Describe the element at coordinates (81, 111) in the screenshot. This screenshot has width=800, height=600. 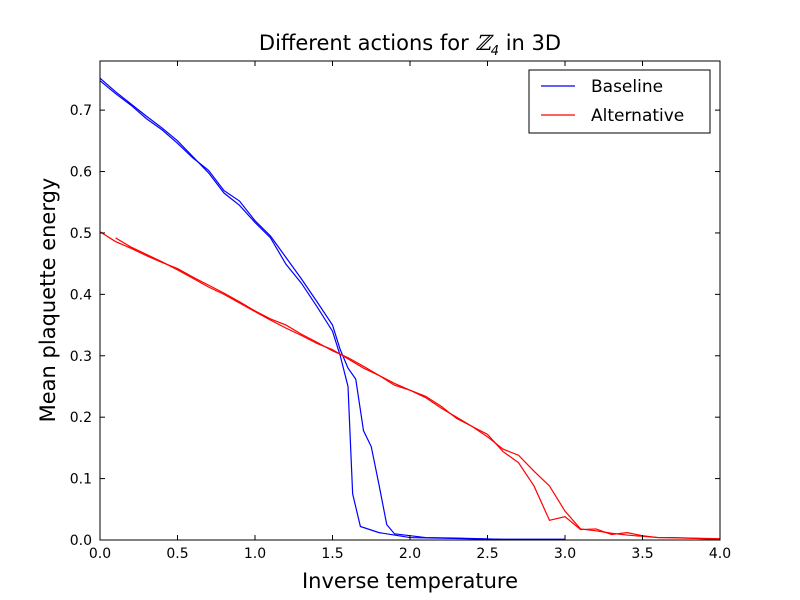
I see `y-tick-label: 0.7` at that location.